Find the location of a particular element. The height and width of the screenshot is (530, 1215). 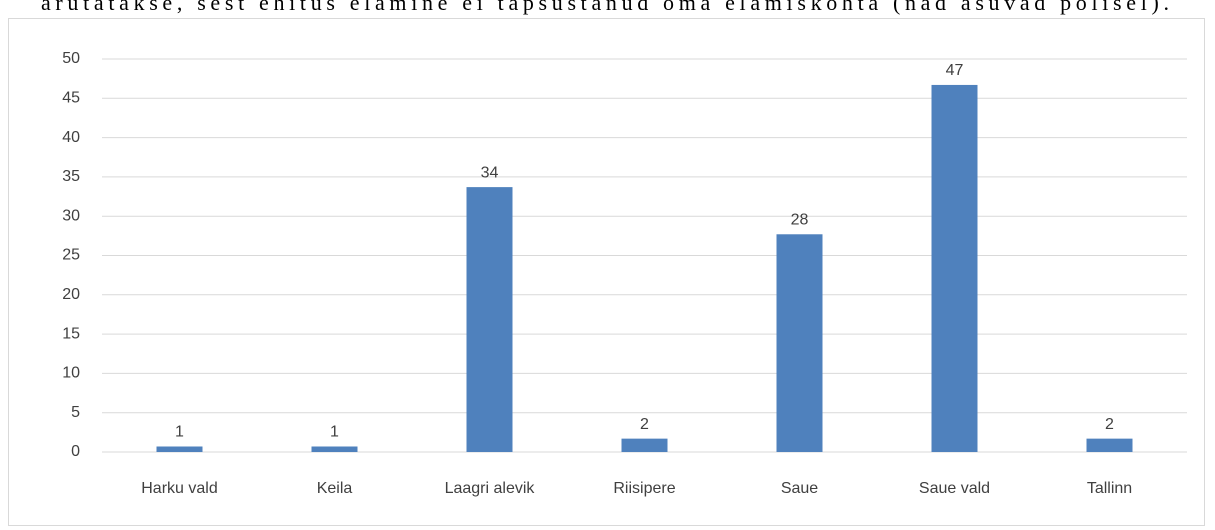

x-tick-label: Harku vald is located at coordinates (179, 488).